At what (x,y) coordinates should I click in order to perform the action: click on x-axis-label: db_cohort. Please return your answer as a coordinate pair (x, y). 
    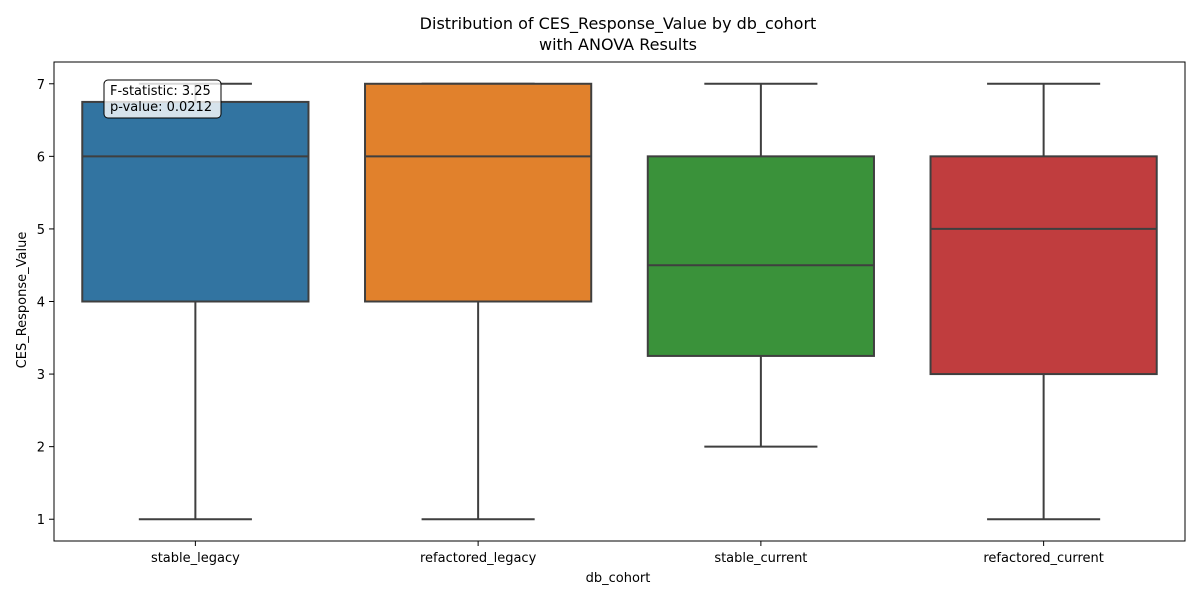
    Looking at the image, I should click on (618, 578).